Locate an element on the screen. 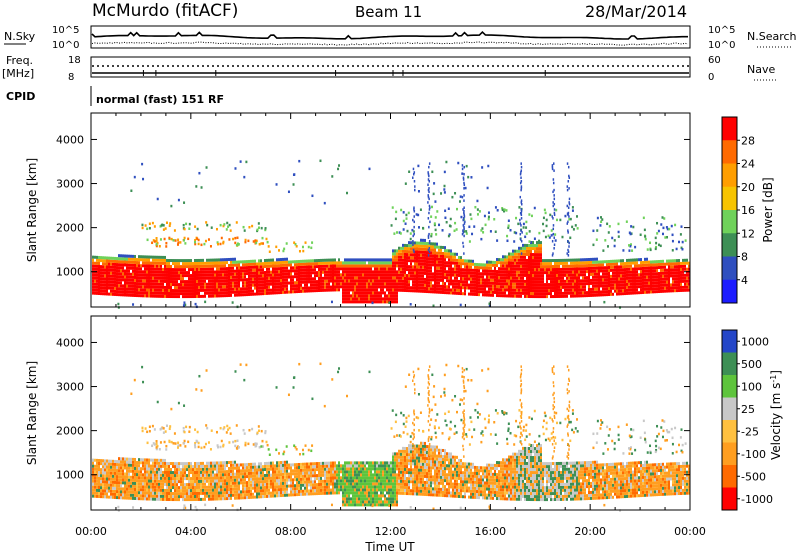 The height and width of the screenshot is (554, 800). cpid-value: normal (fast) 151 RF is located at coordinates (160, 99).